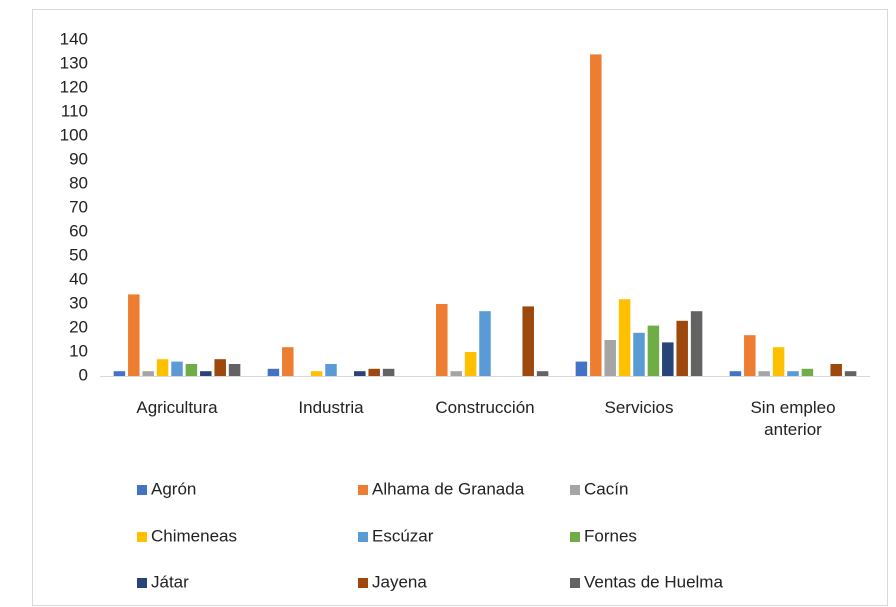  What do you see at coordinates (606, 488) in the screenshot?
I see `legend-label: Cacín` at bounding box center [606, 488].